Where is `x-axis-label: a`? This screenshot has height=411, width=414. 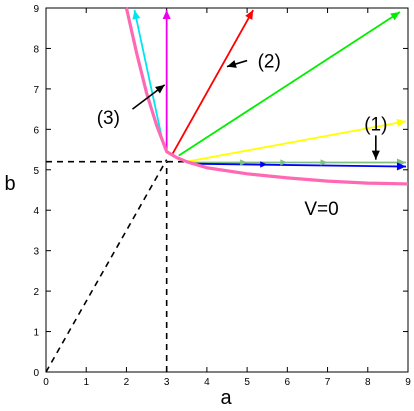
x-axis-label: a is located at coordinates (226, 398).